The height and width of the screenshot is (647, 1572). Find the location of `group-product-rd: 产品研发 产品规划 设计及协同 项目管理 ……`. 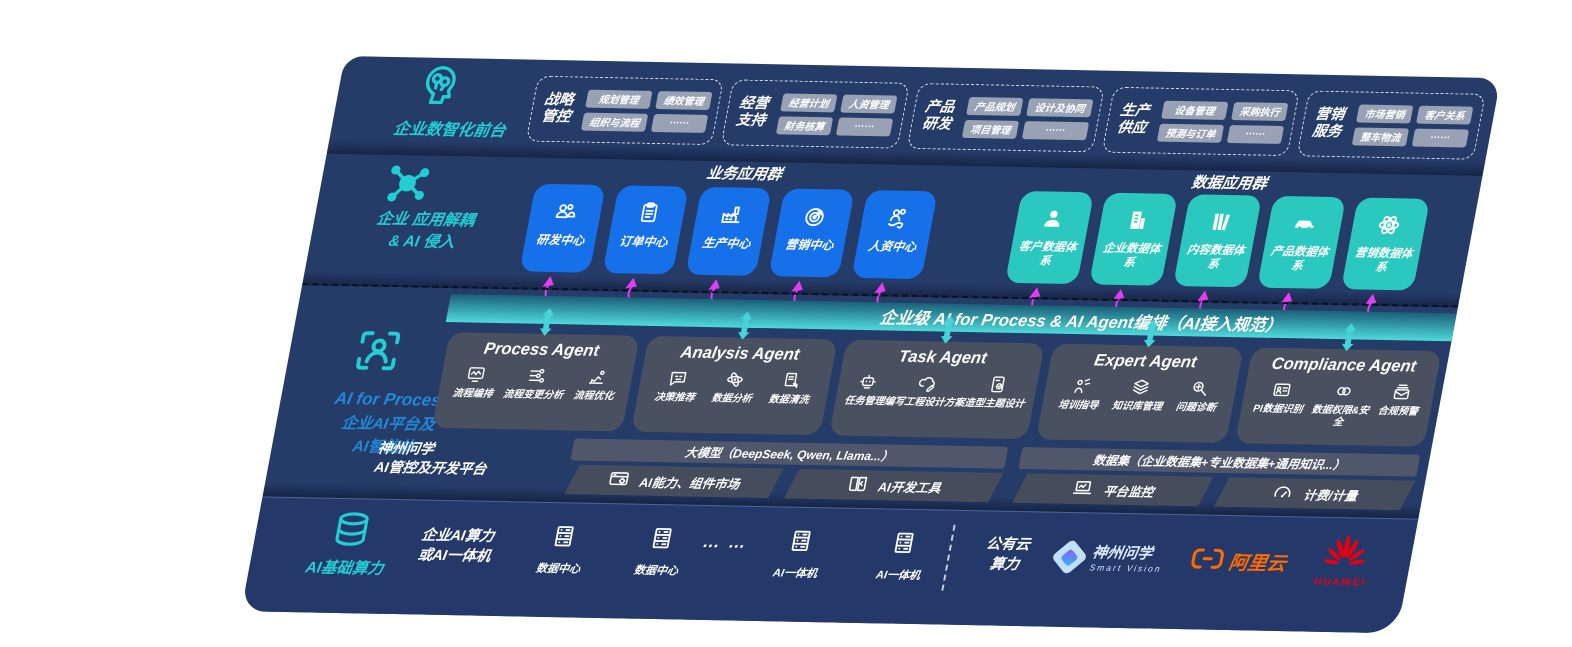

group-product-rd: 产品研发 产品规划 设计及协同 项目管理 …… is located at coordinates (1005, 118).